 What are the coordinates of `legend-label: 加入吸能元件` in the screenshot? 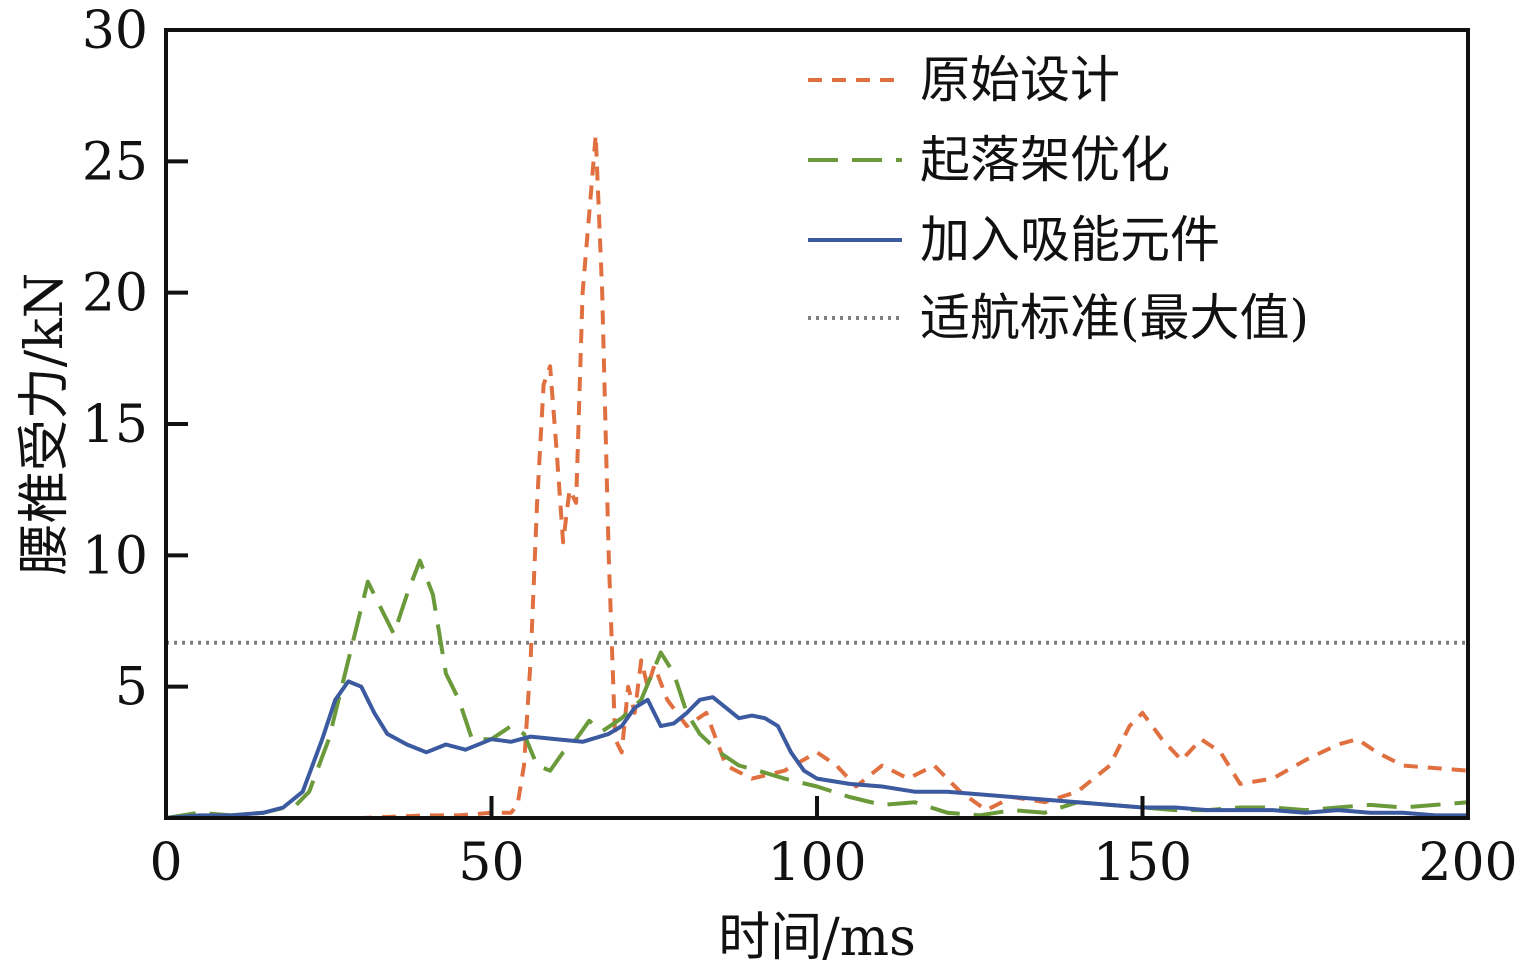 It's located at (1070, 240).